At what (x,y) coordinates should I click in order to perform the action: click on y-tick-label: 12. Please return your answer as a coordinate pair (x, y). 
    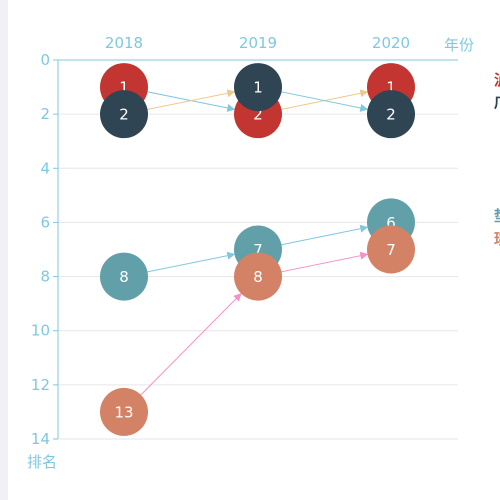
    Looking at the image, I should click on (40, 385).